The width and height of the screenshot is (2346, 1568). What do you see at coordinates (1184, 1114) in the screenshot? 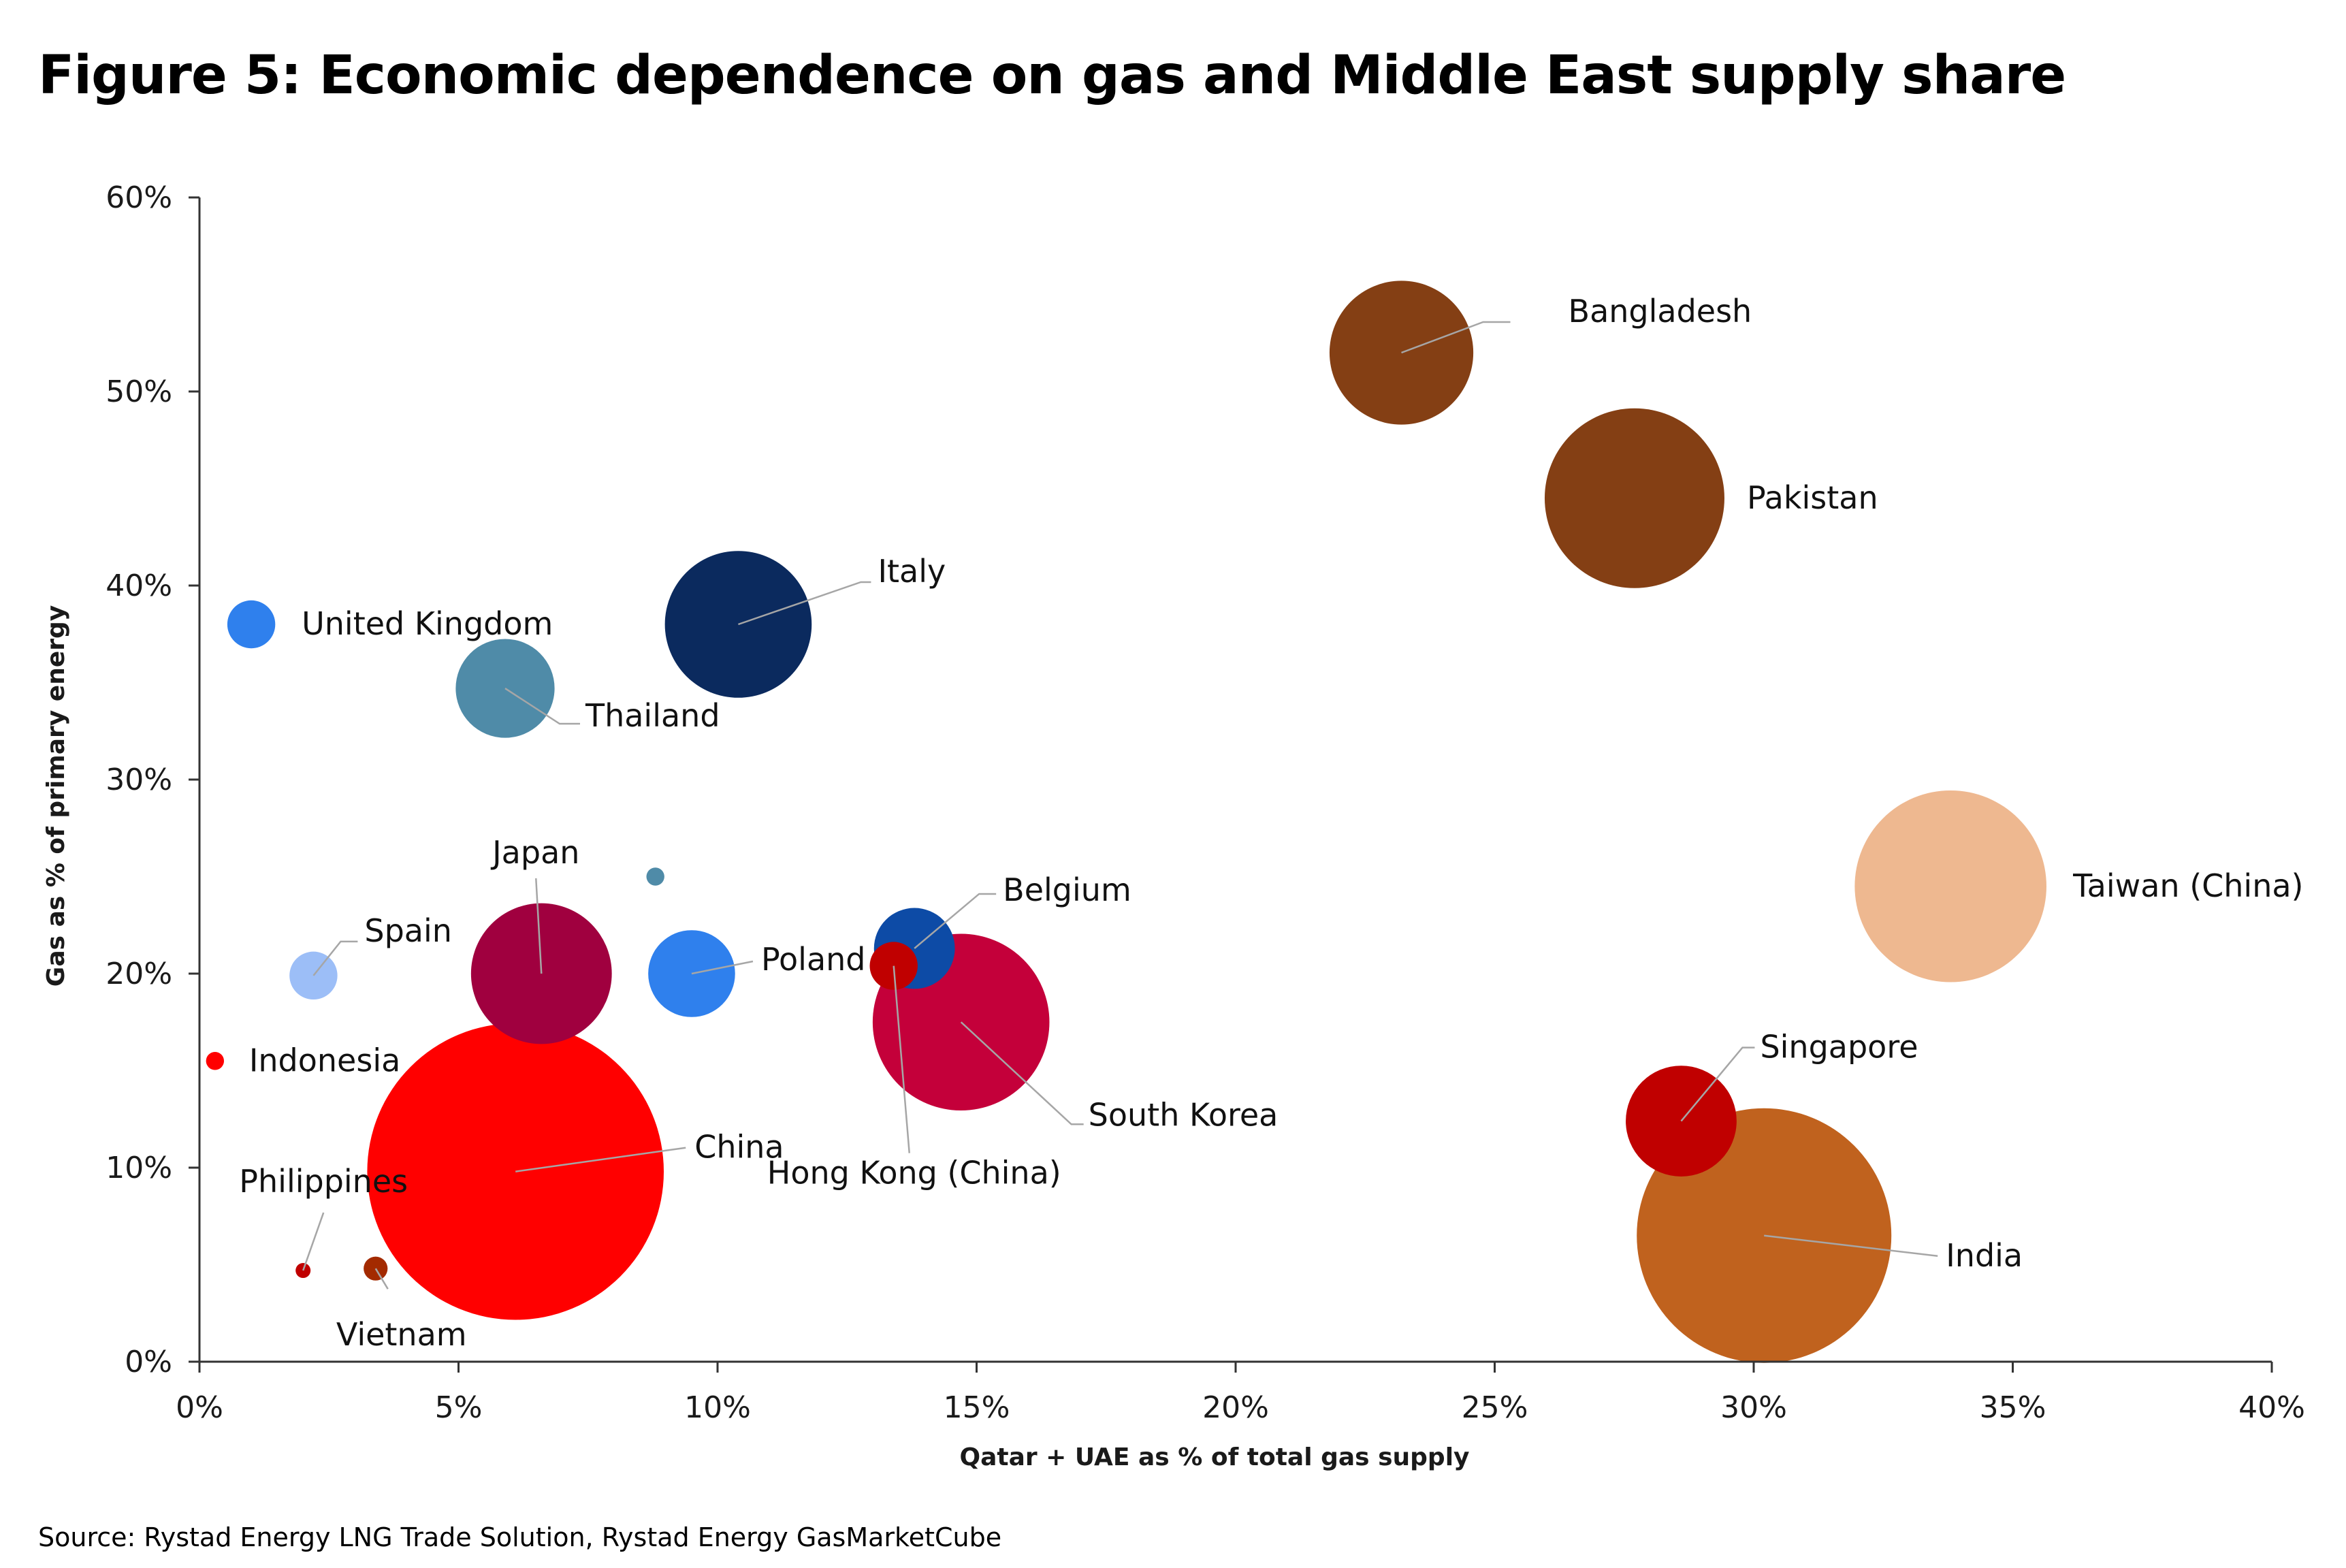
I see `bubble-label-south-korea: South Korea` at bounding box center [1184, 1114].